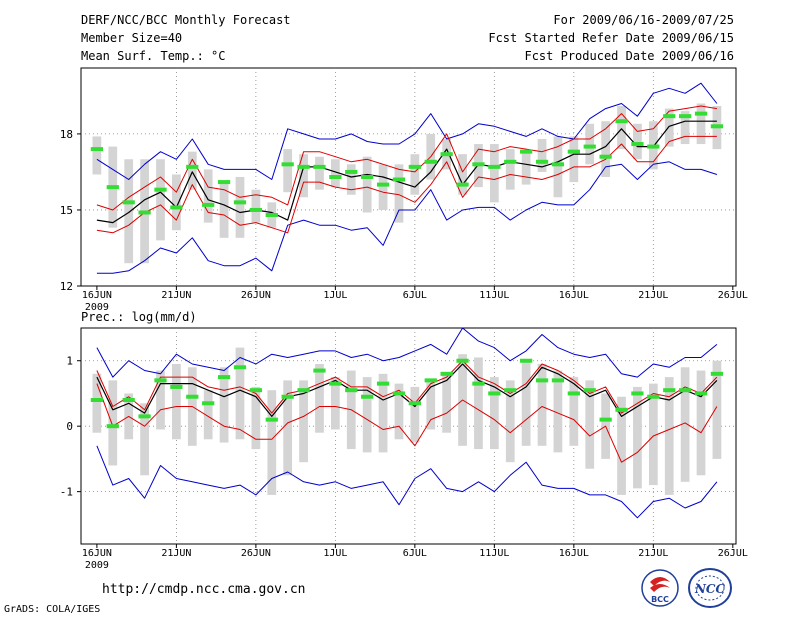  I want to click on source-url: http://cmdp.ncc.cma.gov.cn, so click(204, 589).